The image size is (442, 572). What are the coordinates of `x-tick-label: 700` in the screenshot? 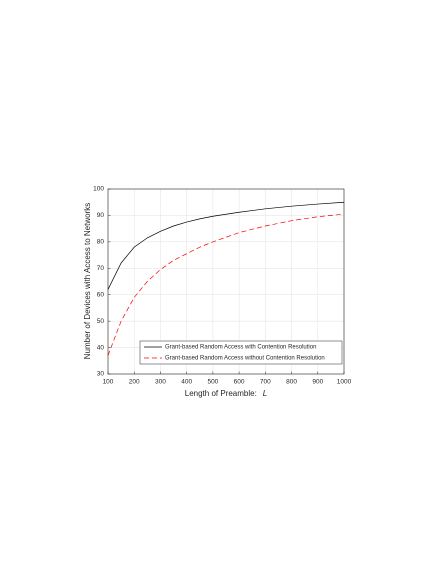 It's located at (265, 382).